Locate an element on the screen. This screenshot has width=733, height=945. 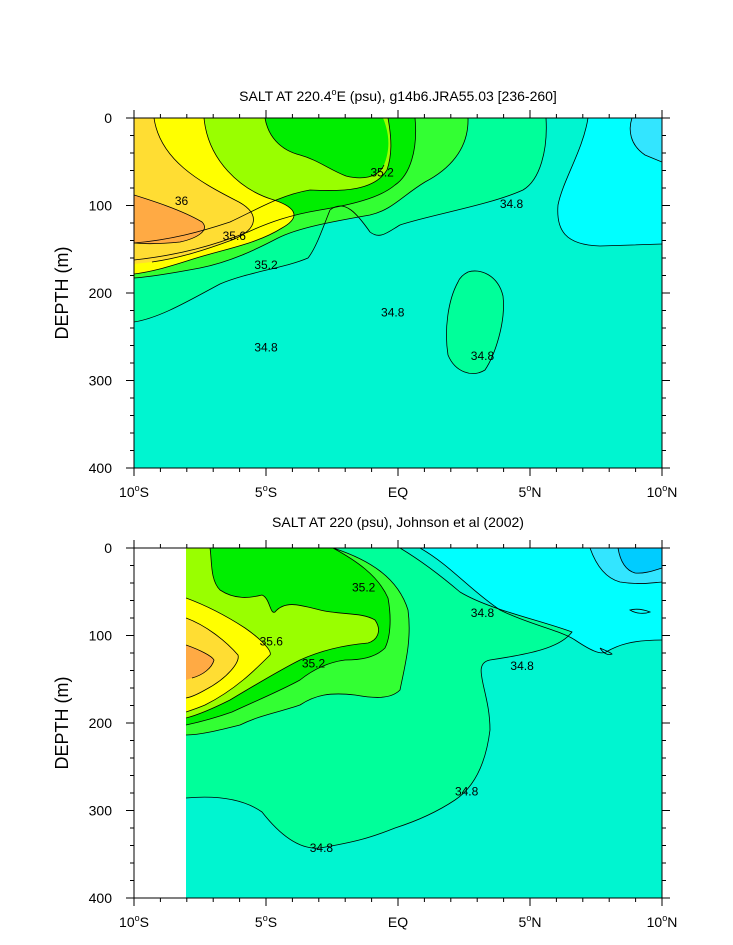
panel-1-fill-34.6 is located at coordinates (609, 182).